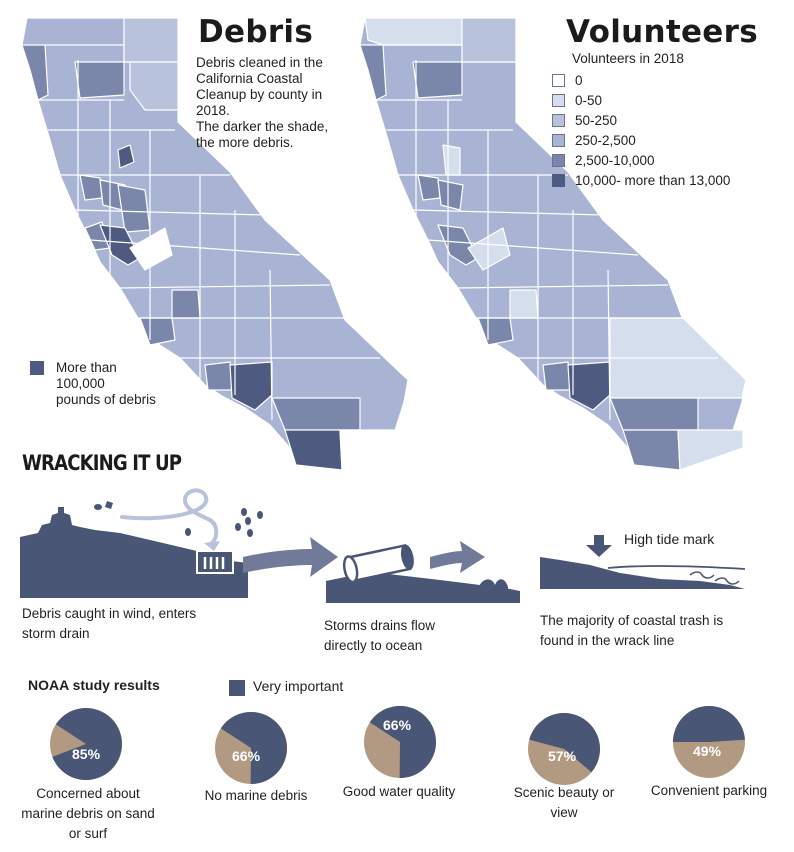 This screenshot has height=852, width=794. Describe the element at coordinates (641, 180) in the screenshot. I see `volunteers-legend-item: 10,000- more than 13,000` at that location.